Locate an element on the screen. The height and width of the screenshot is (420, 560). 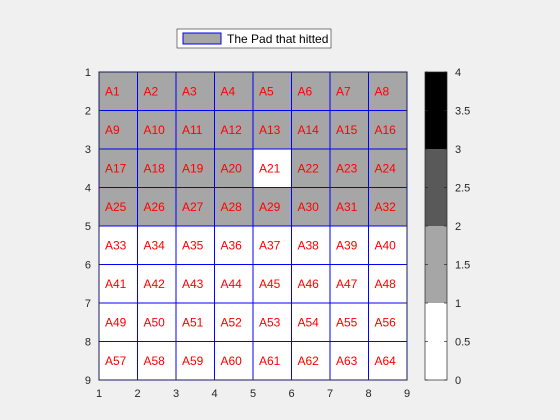
pad-label: A32 is located at coordinates (386, 207).